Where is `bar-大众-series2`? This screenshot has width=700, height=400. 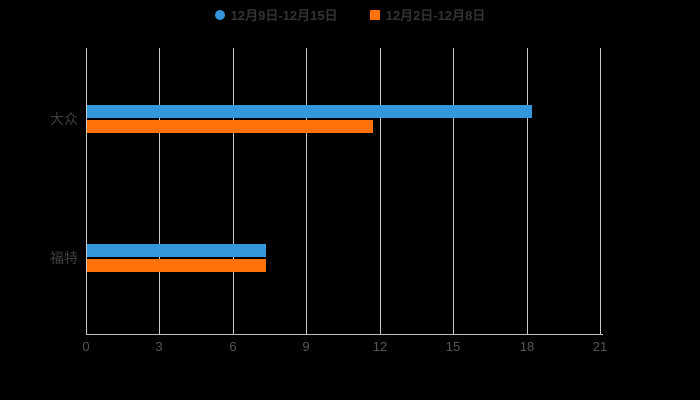 bar-大众-series2 is located at coordinates (230, 126).